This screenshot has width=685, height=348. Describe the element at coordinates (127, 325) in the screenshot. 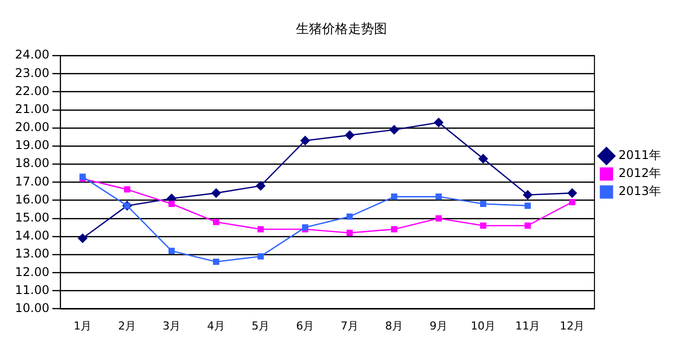

I see `x-tick-label: 2月` at that location.